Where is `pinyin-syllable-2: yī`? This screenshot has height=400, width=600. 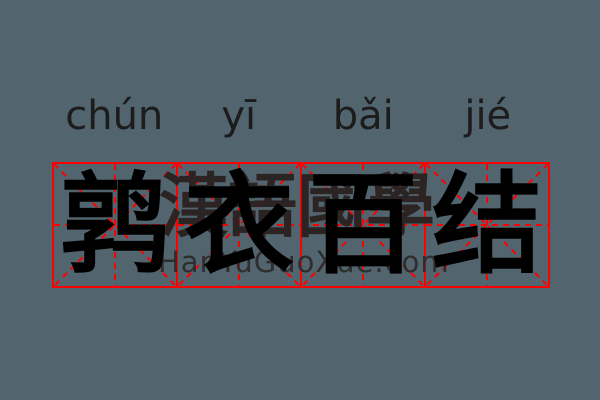 pinyin-syllable-2: yī is located at coordinates (239, 116).